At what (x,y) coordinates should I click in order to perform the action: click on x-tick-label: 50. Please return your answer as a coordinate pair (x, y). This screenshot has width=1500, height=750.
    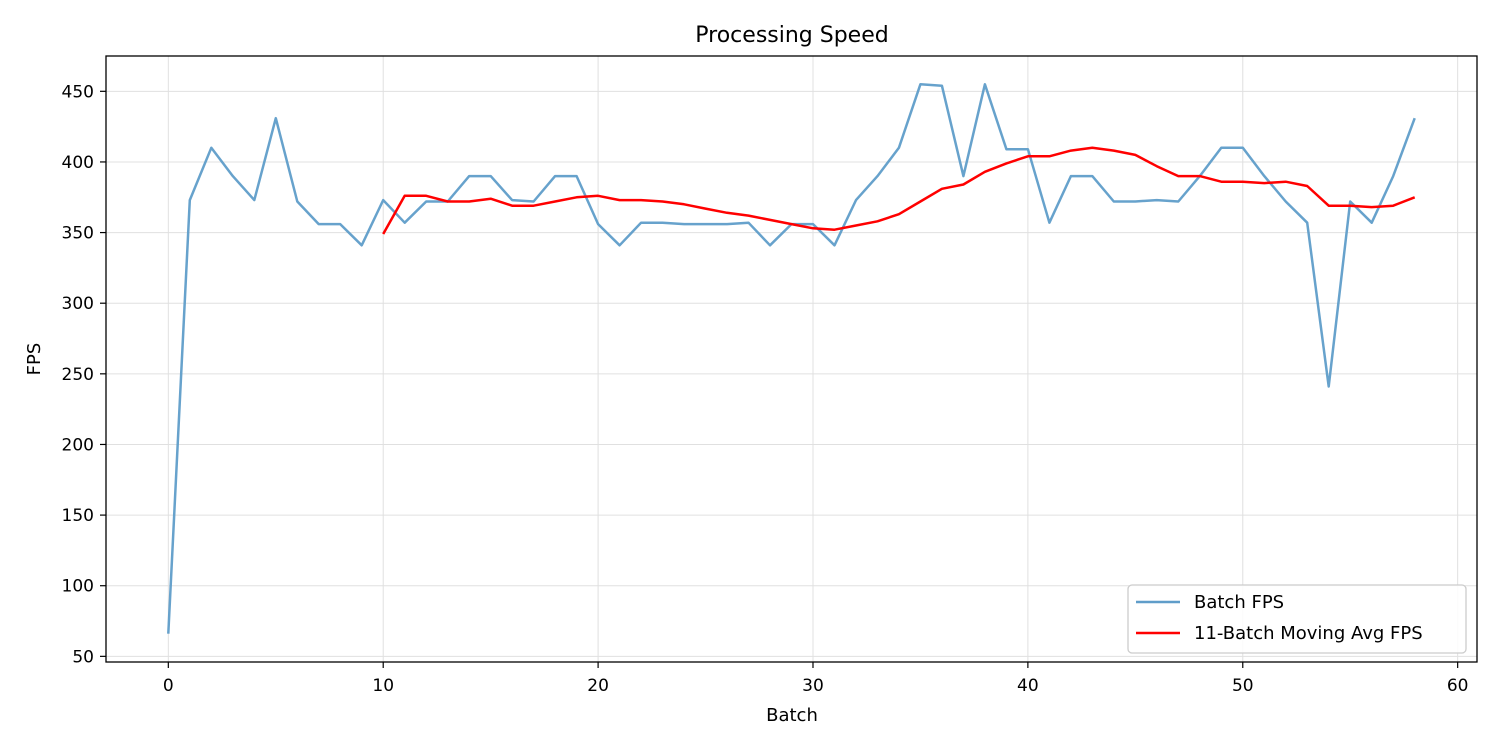
    Looking at the image, I should click on (1243, 686).